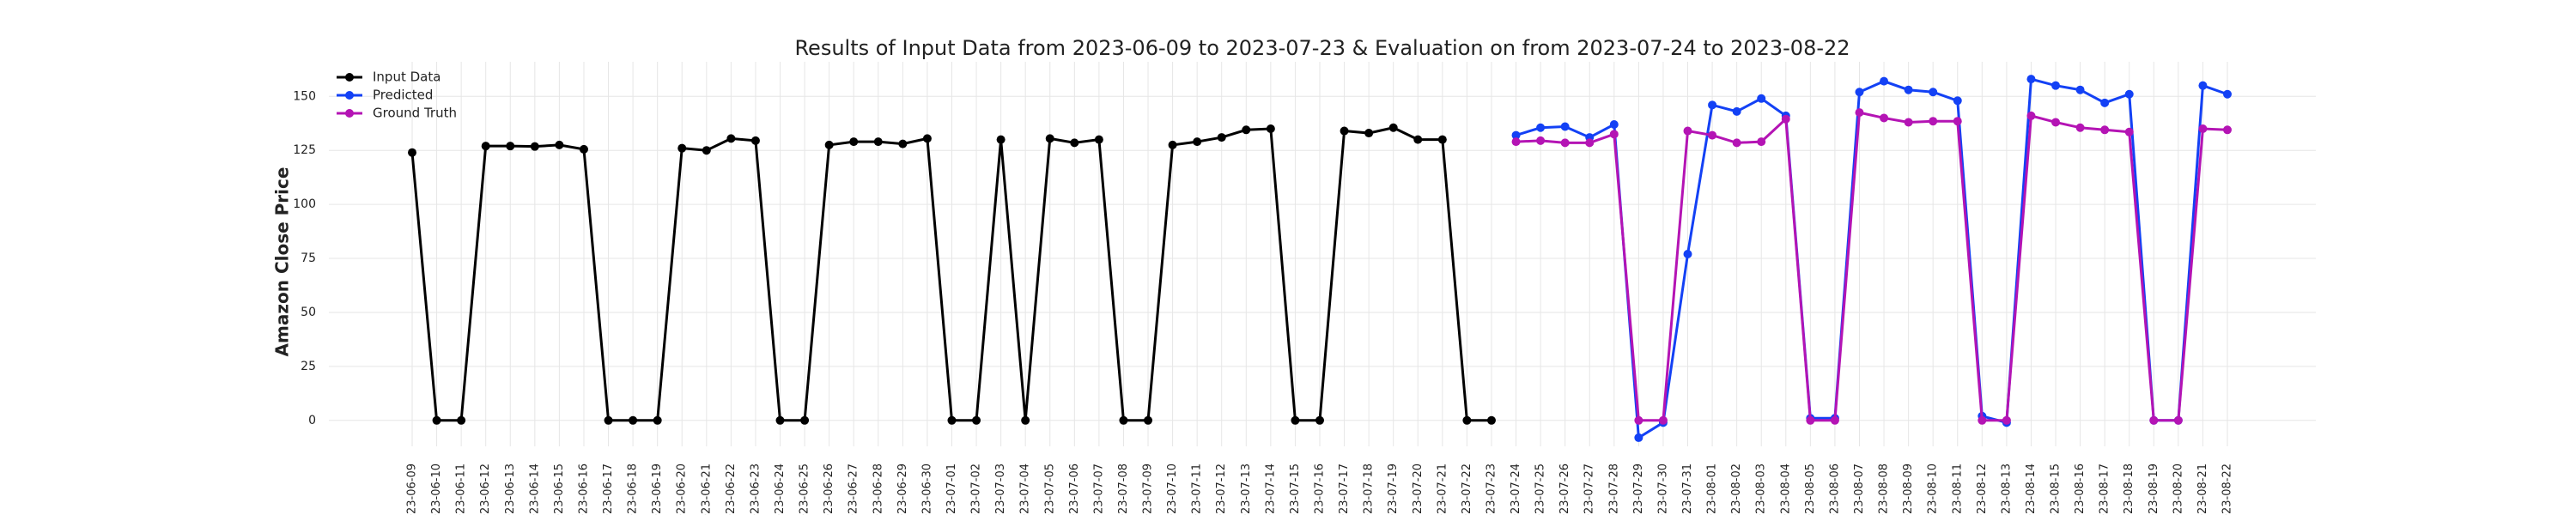 The width and height of the screenshot is (2576, 515). I want to click on x-tick-label: 2023-07-18, so click(1369, 489).